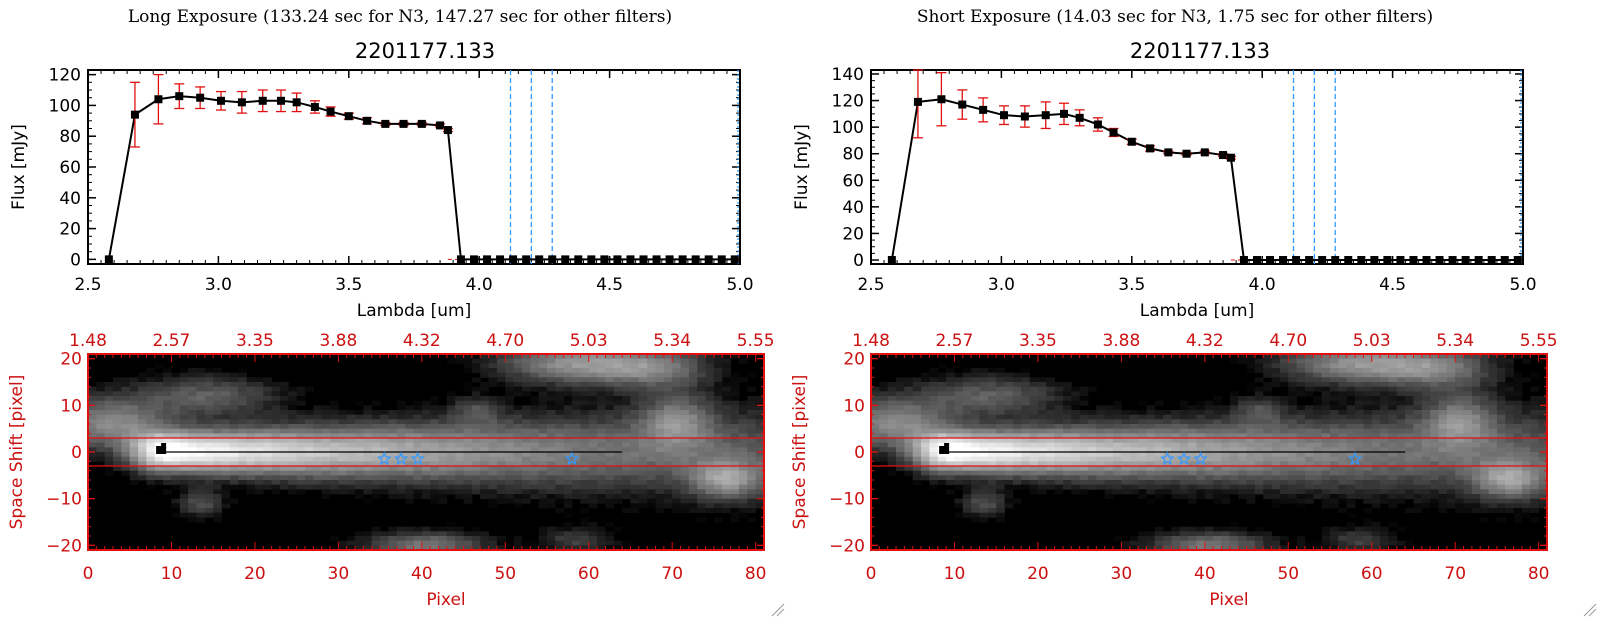  I want to click on x-tick-label: 30, so click(1122, 574).